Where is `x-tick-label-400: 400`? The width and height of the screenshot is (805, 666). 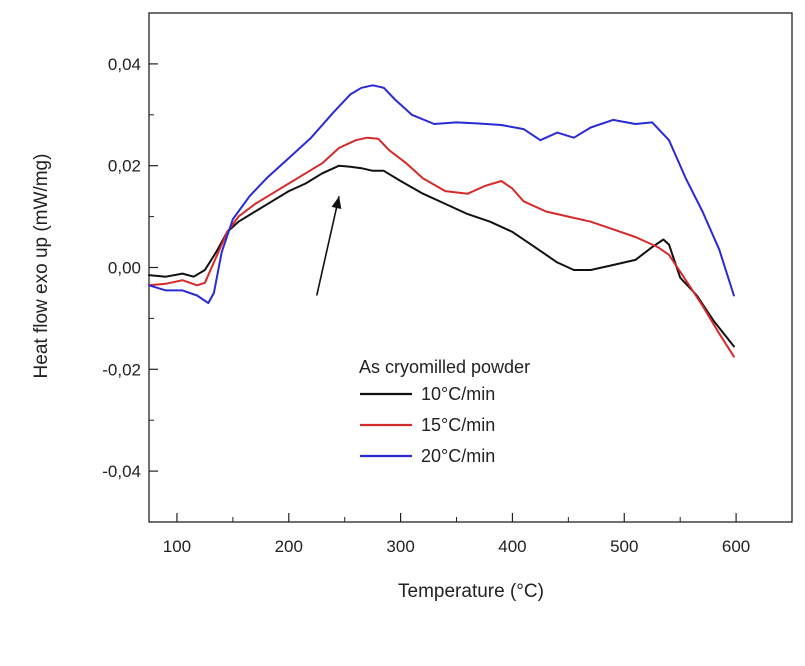
x-tick-label-400: 400 is located at coordinates (512, 546).